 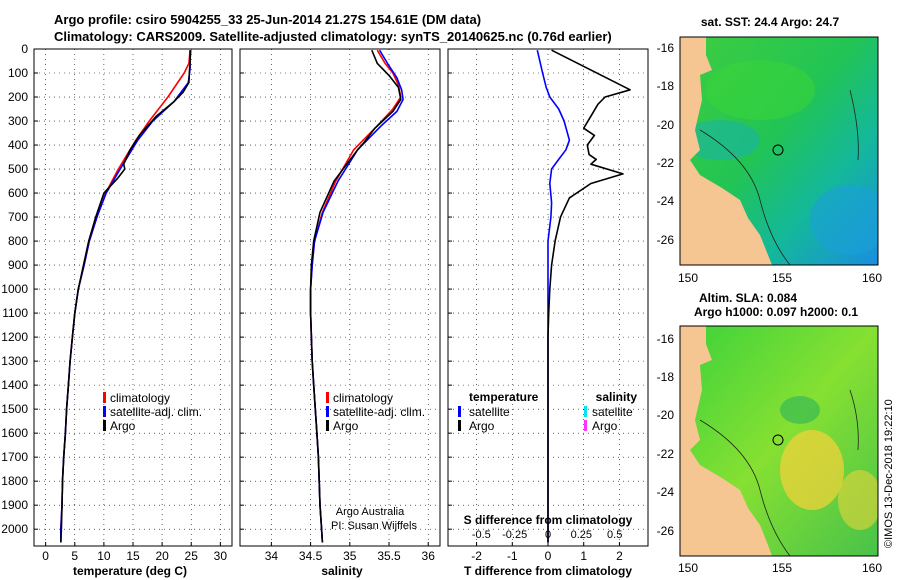 I want to click on s-diff-tick-label: 0, so click(x=548, y=535).